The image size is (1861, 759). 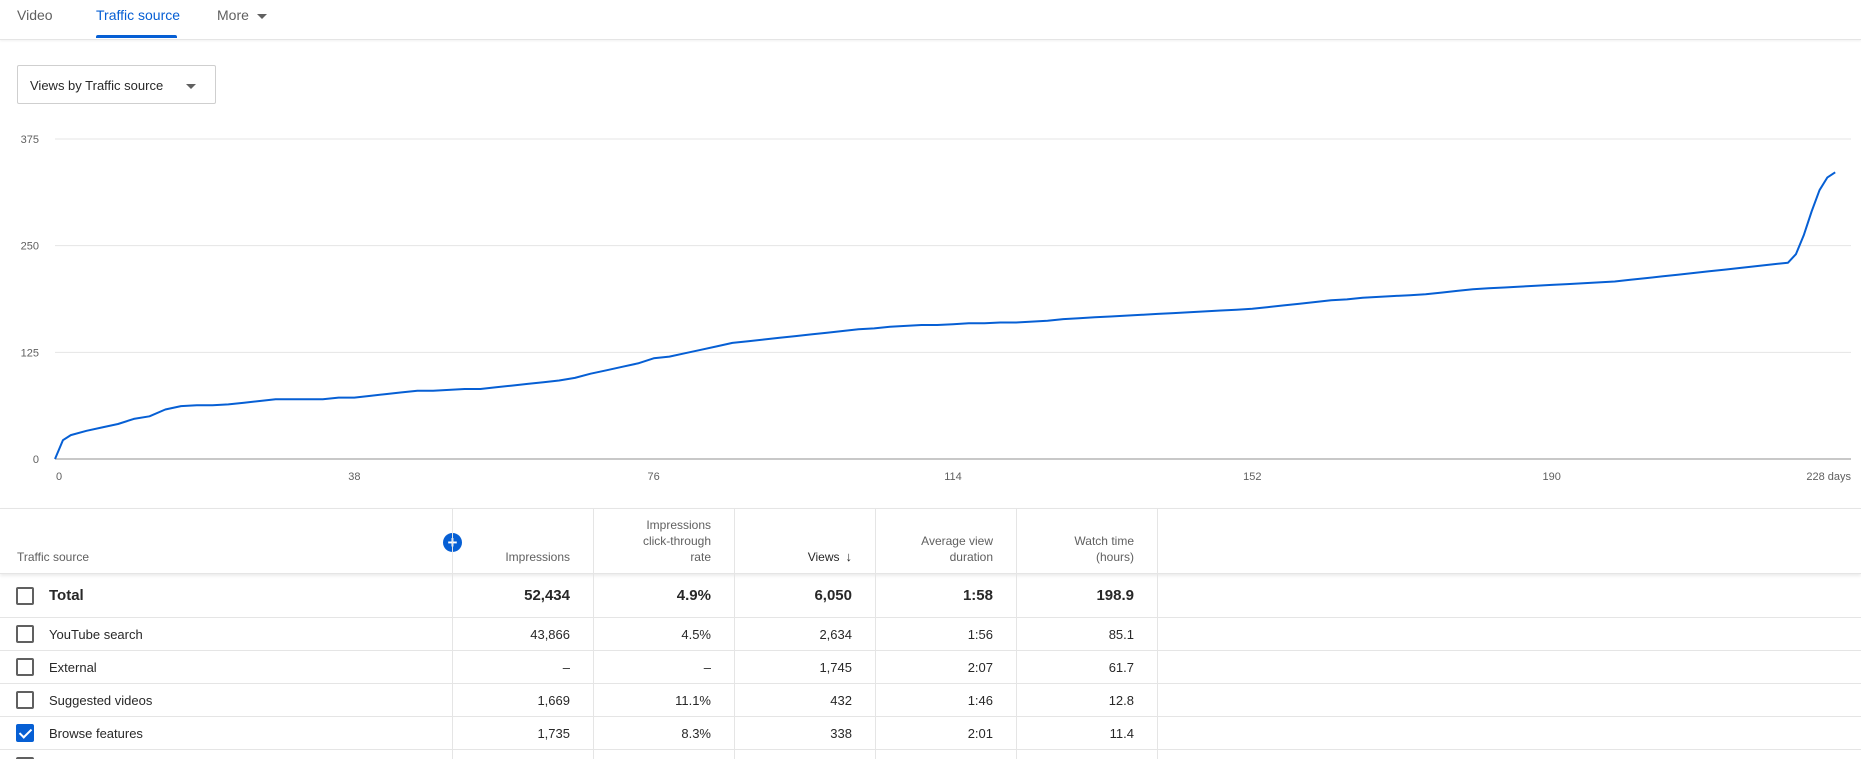 What do you see at coordinates (693, 595) in the screenshot?
I see `cell-ctr: 4.9%` at bounding box center [693, 595].